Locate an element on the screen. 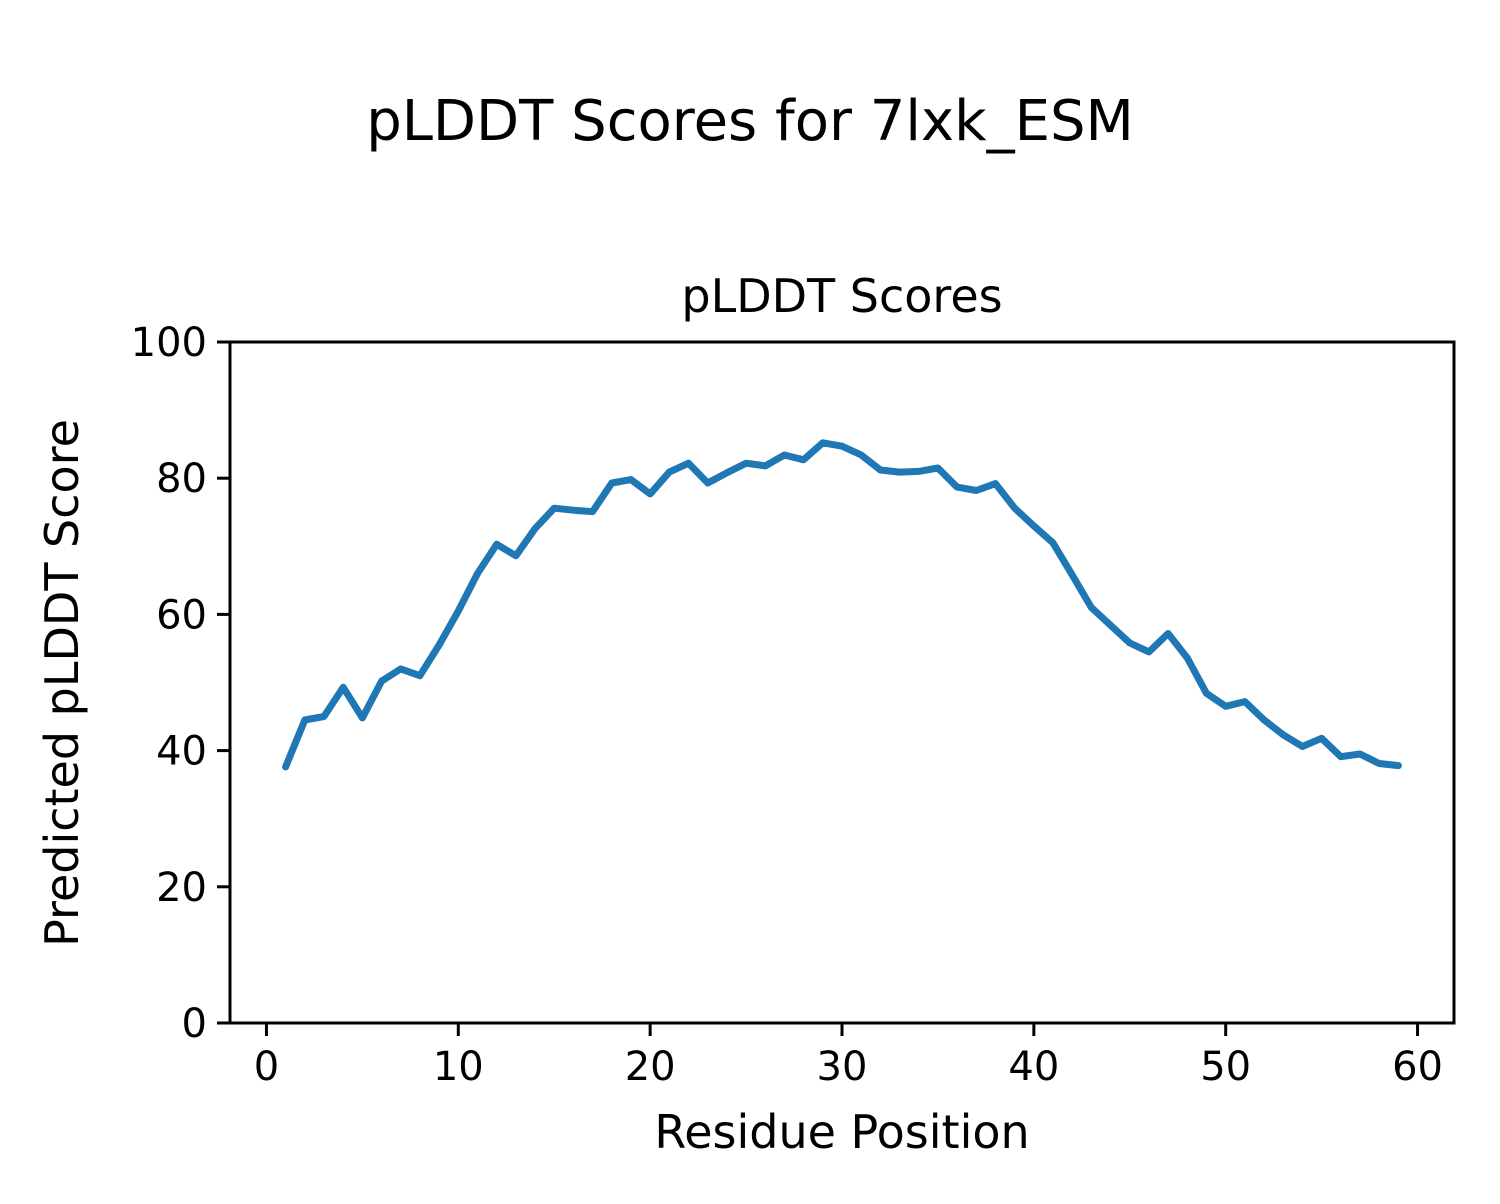  x-tick-label: 20 is located at coordinates (650, 1067).